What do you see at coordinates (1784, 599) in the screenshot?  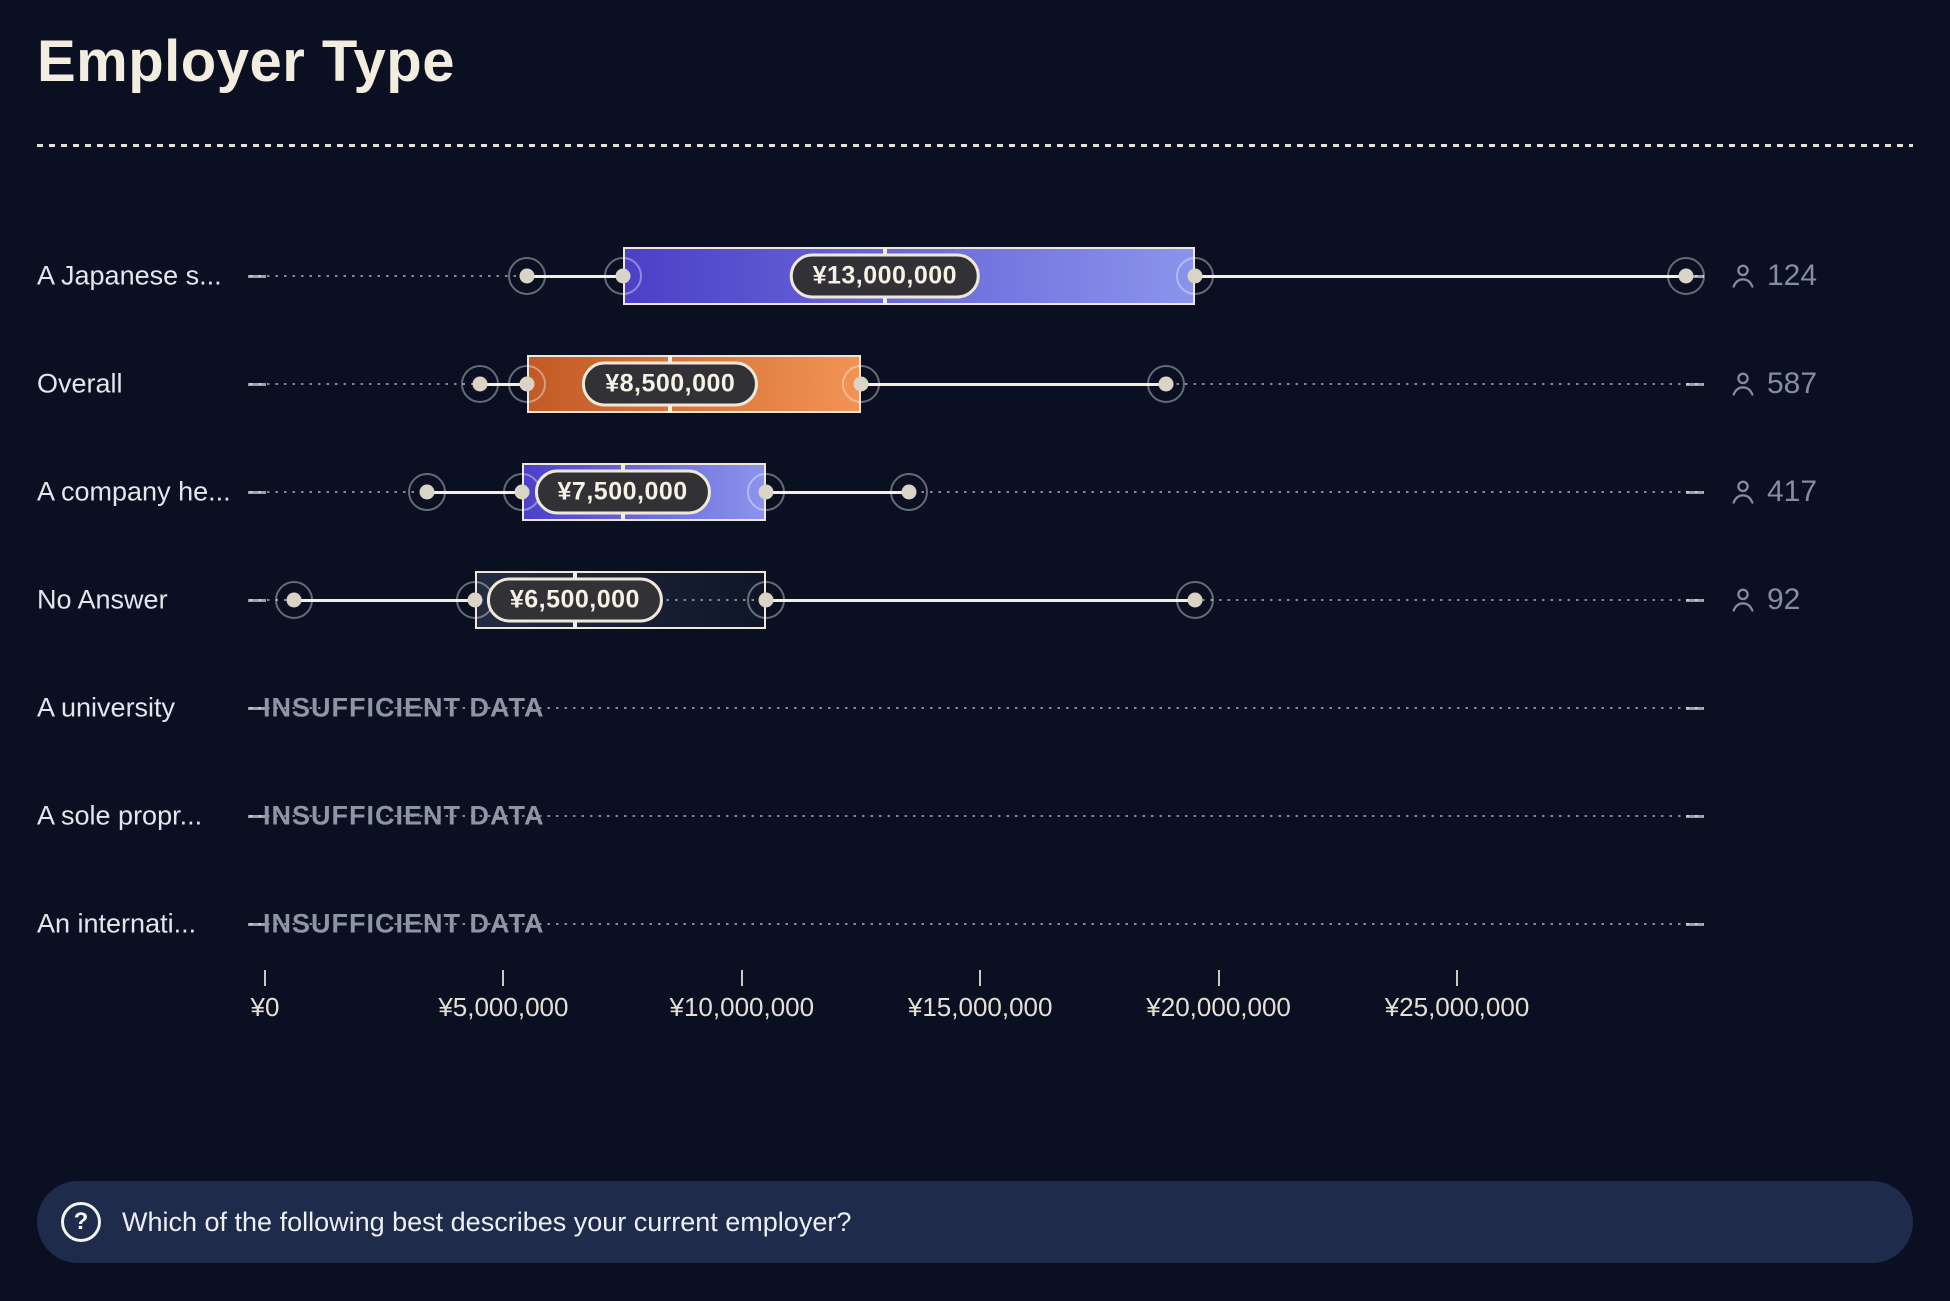 I see `count-value: 92` at bounding box center [1784, 599].